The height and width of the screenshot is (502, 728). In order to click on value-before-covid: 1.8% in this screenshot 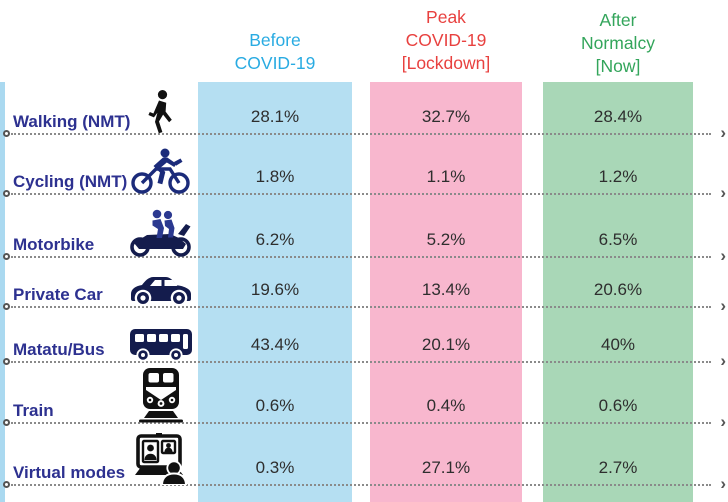, I will do `click(275, 176)`.